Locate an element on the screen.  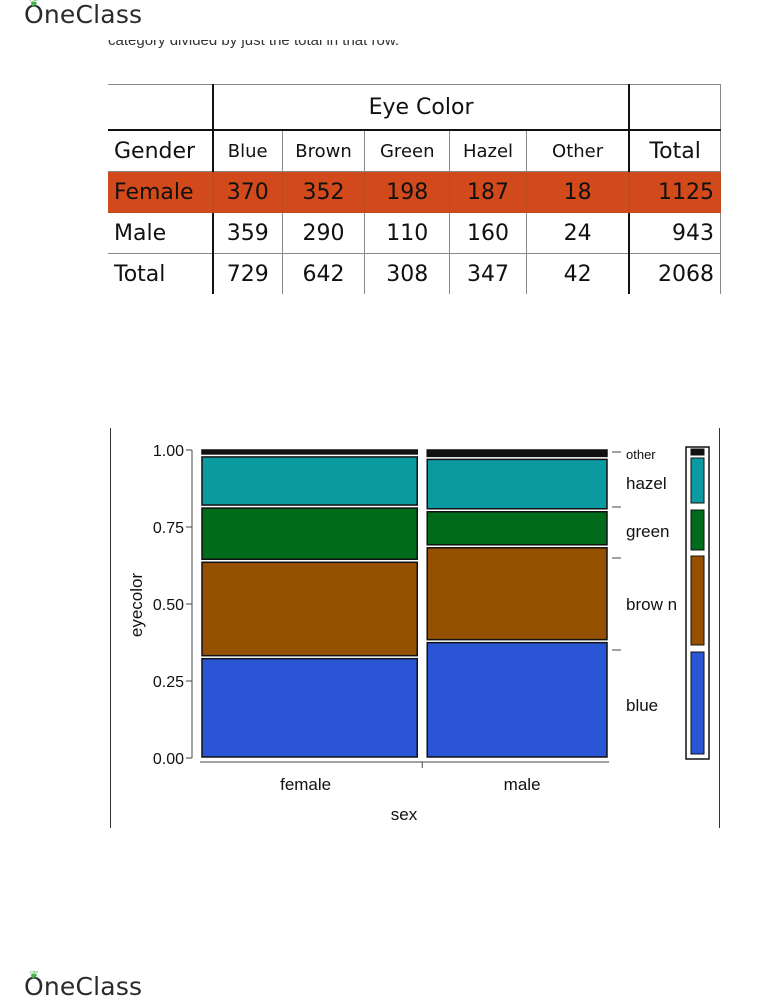
cell-value: 24 is located at coordinates (577, 233).